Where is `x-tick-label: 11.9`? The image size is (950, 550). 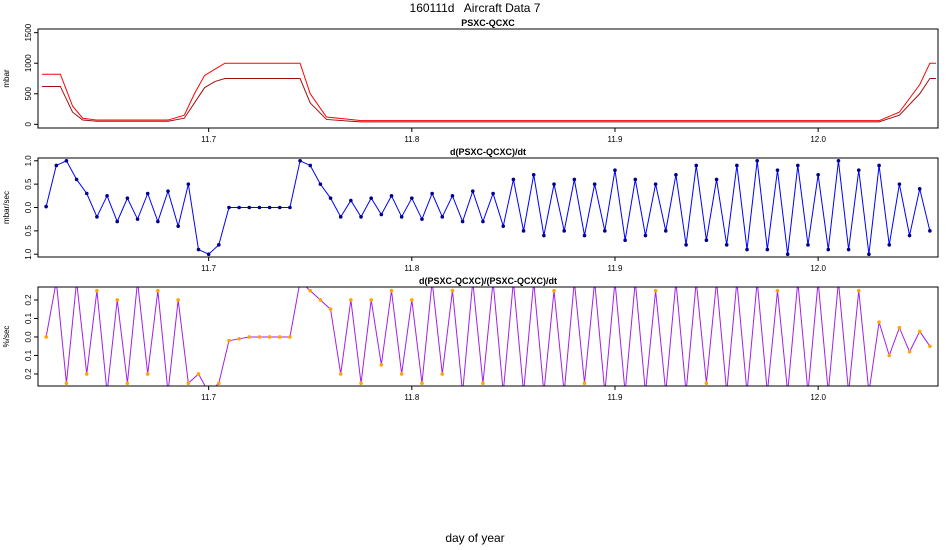
x-tick-label: 11.9 is located at coordinates (615, 139).